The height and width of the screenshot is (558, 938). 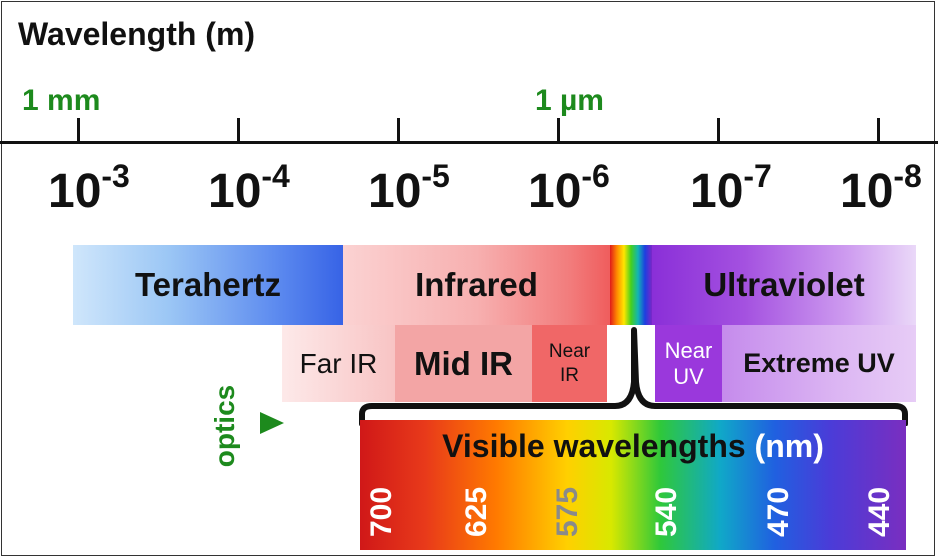 What do you see at coordinates (463, 363) in the screenshot?
I see `band-mid-ir: Mid IR` at bounding box center [463, 363].